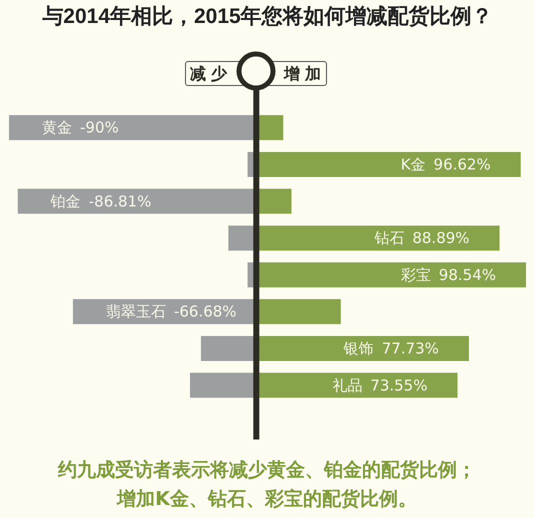 This screenshot has width=534, height=518. What do you see at coordinates (441, 238) in the screenshot?
I see `data-label: 88.89%` at bounding box center [441, 238].